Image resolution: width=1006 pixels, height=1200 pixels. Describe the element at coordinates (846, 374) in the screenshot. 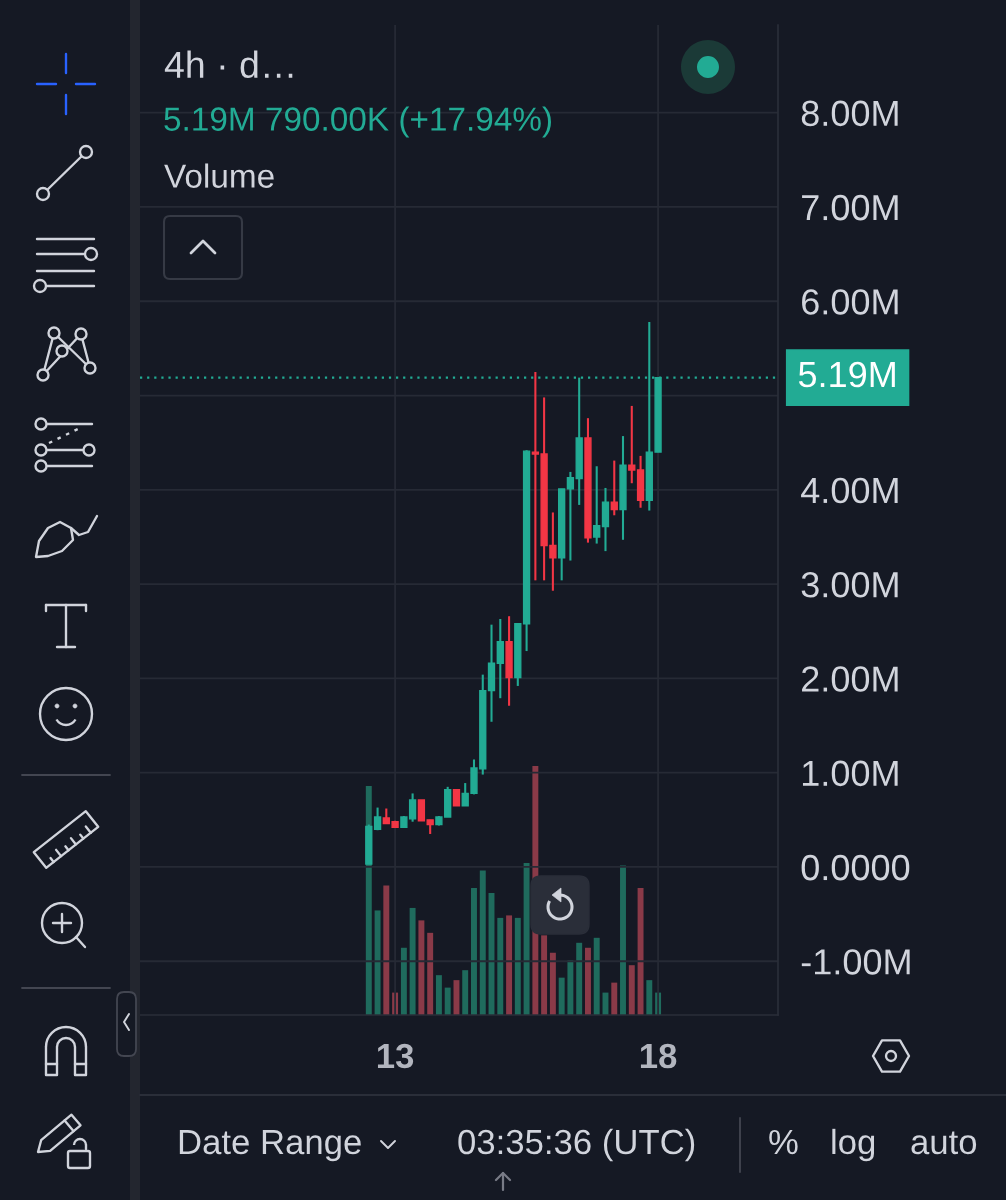

I see `ref-line-label: 5.19M` at that location.